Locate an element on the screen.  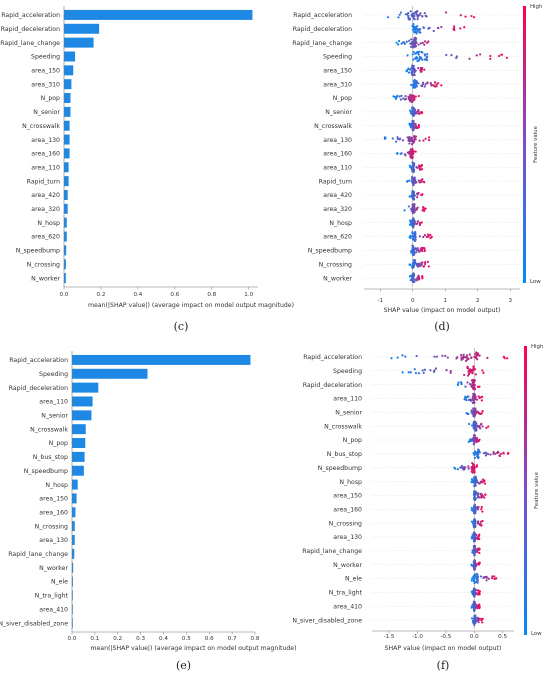
x-tick-label: 2 is located at coordinates (478, 301).